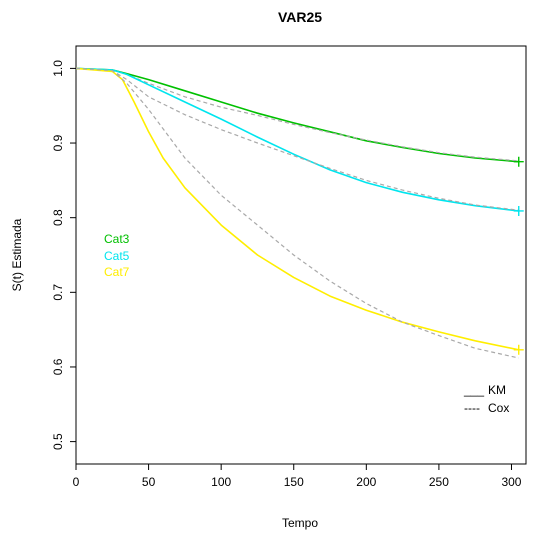 This screenshot has width=538, height=538. I want to click on y-tick-label: 1.0, so click(58, 68).